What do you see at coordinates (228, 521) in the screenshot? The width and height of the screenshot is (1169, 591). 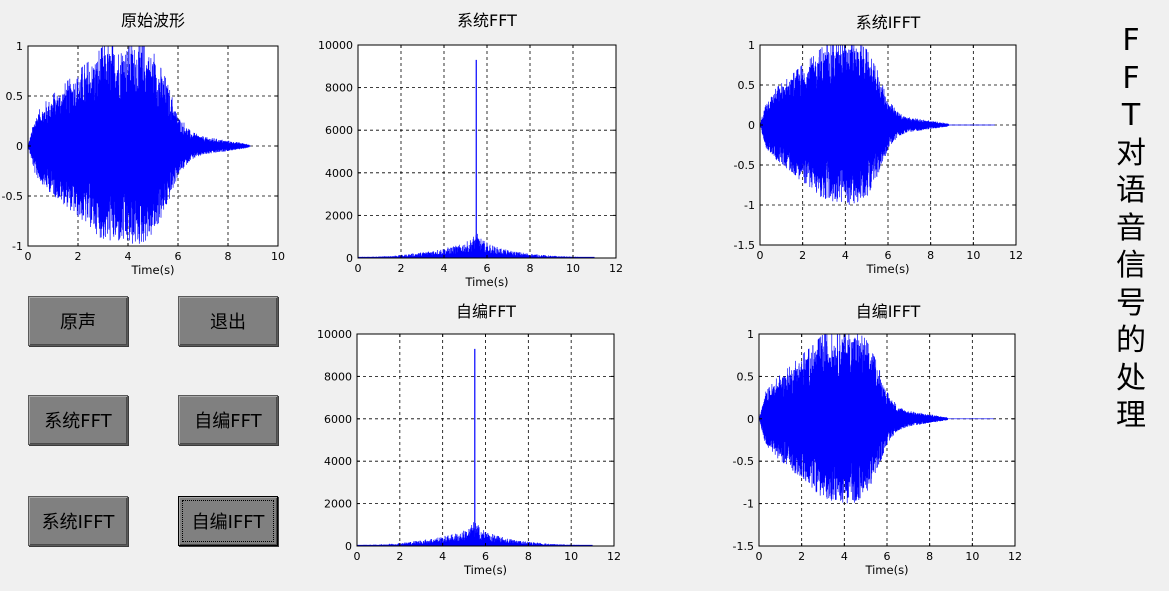 I see `custom-ifft-button: 自编IFFT` at bounding box center [228, 521].